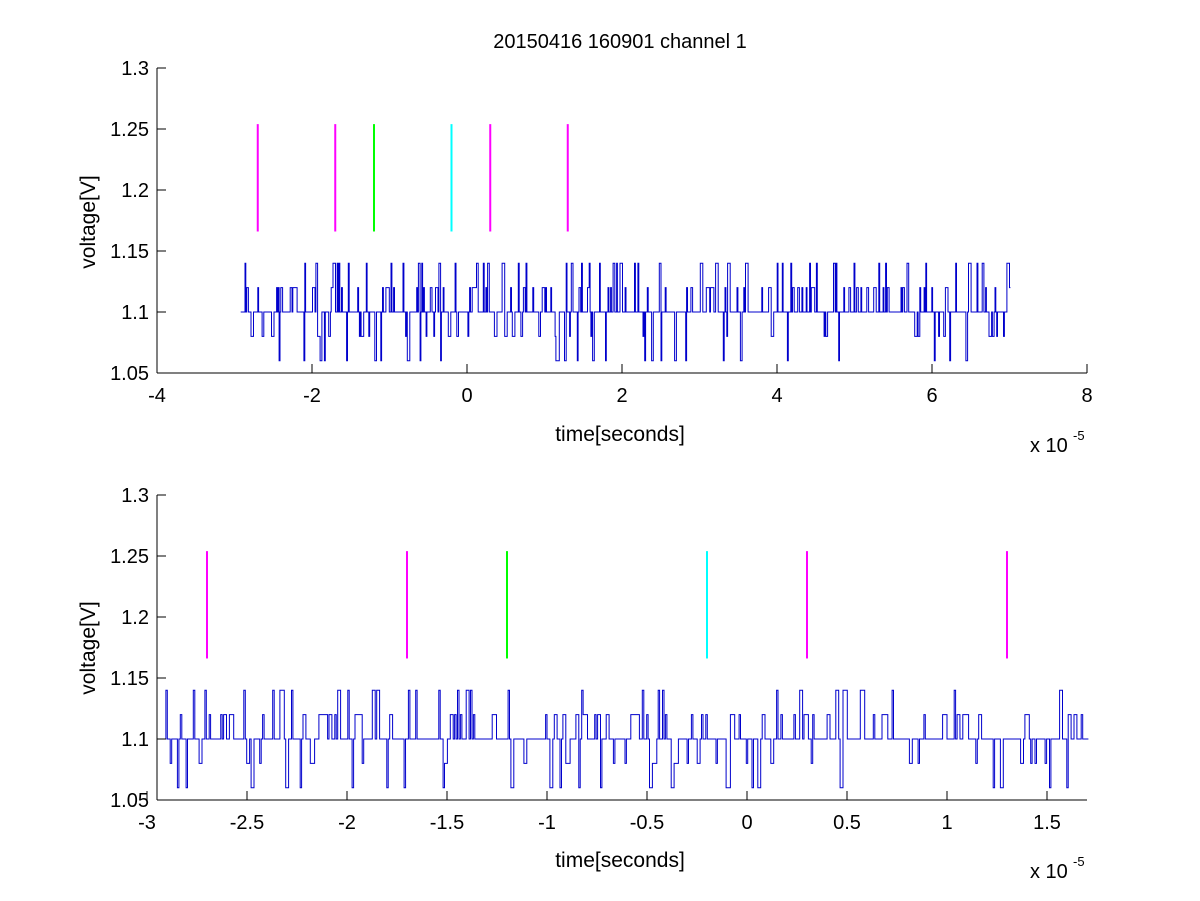 The width and height of the screenshot is (1200, 901). Describe the element at coordinates (247, 823) in the screenshot. I see `x-tick-label: -2.5` at that location.